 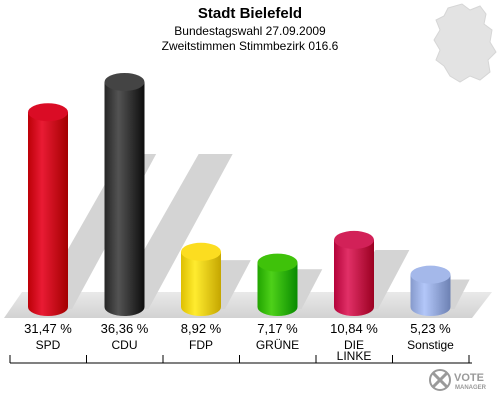 I want to click on category-label: LINKE, so click(x=354, y=356).